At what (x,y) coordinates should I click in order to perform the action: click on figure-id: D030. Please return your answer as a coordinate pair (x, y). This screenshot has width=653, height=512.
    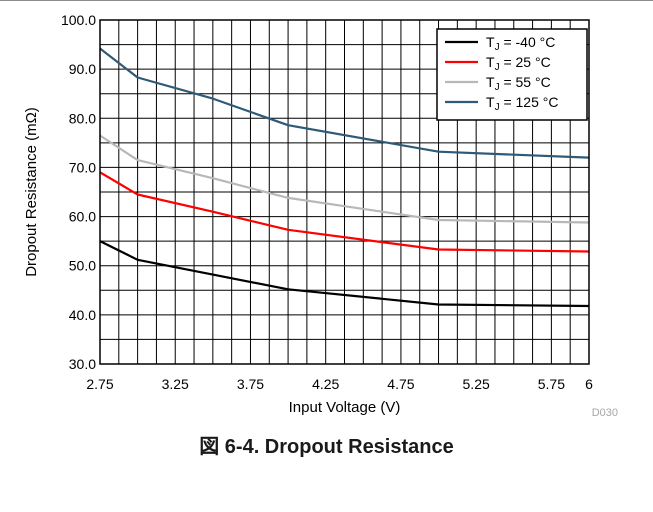
    Looking at the image, I should click on (605, 413).